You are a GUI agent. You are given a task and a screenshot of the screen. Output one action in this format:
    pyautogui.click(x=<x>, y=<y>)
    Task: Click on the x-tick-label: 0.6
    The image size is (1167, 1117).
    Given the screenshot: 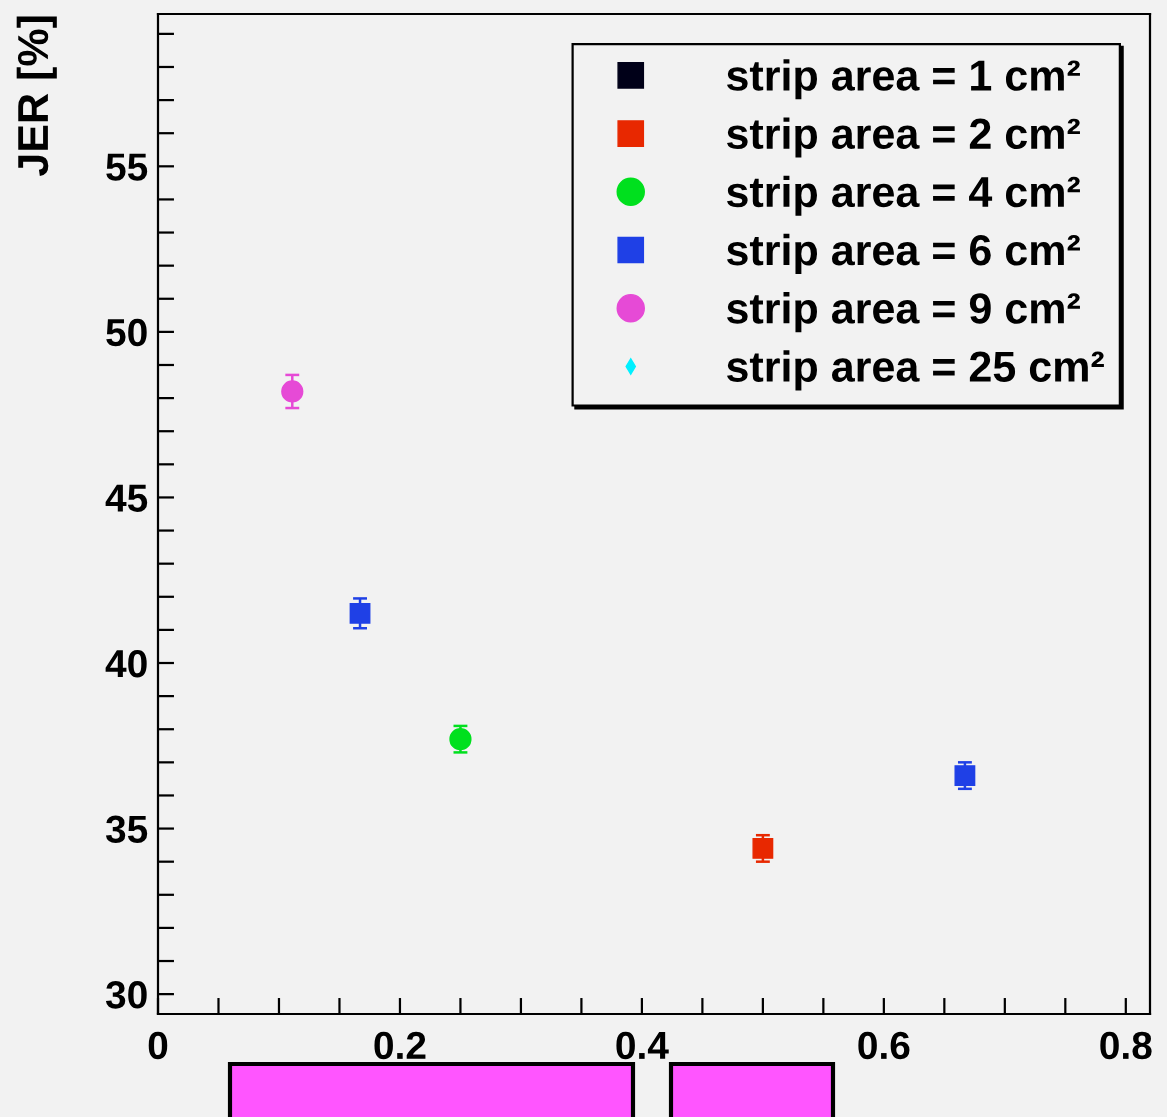 What is the action you would take?
    pyautogui.click(x=884, y=1045)
    